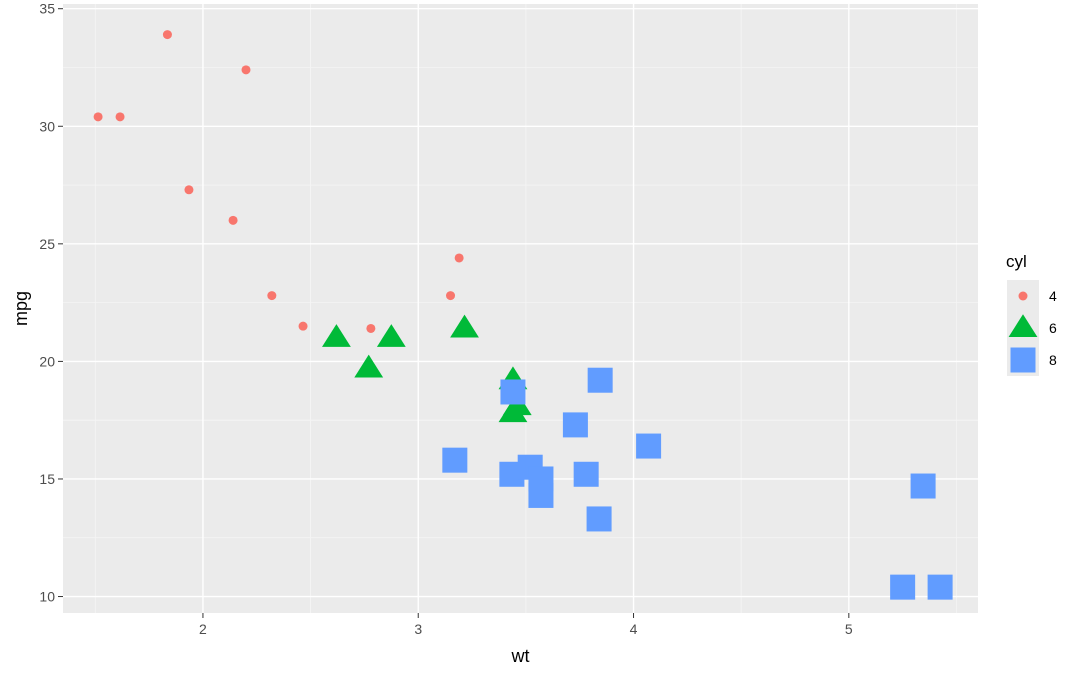 This screenshot has width=1080, height=675. Describe the element at coordinates (47, 597) in the screenshot. I see `y-tick-label: 10` at that location.